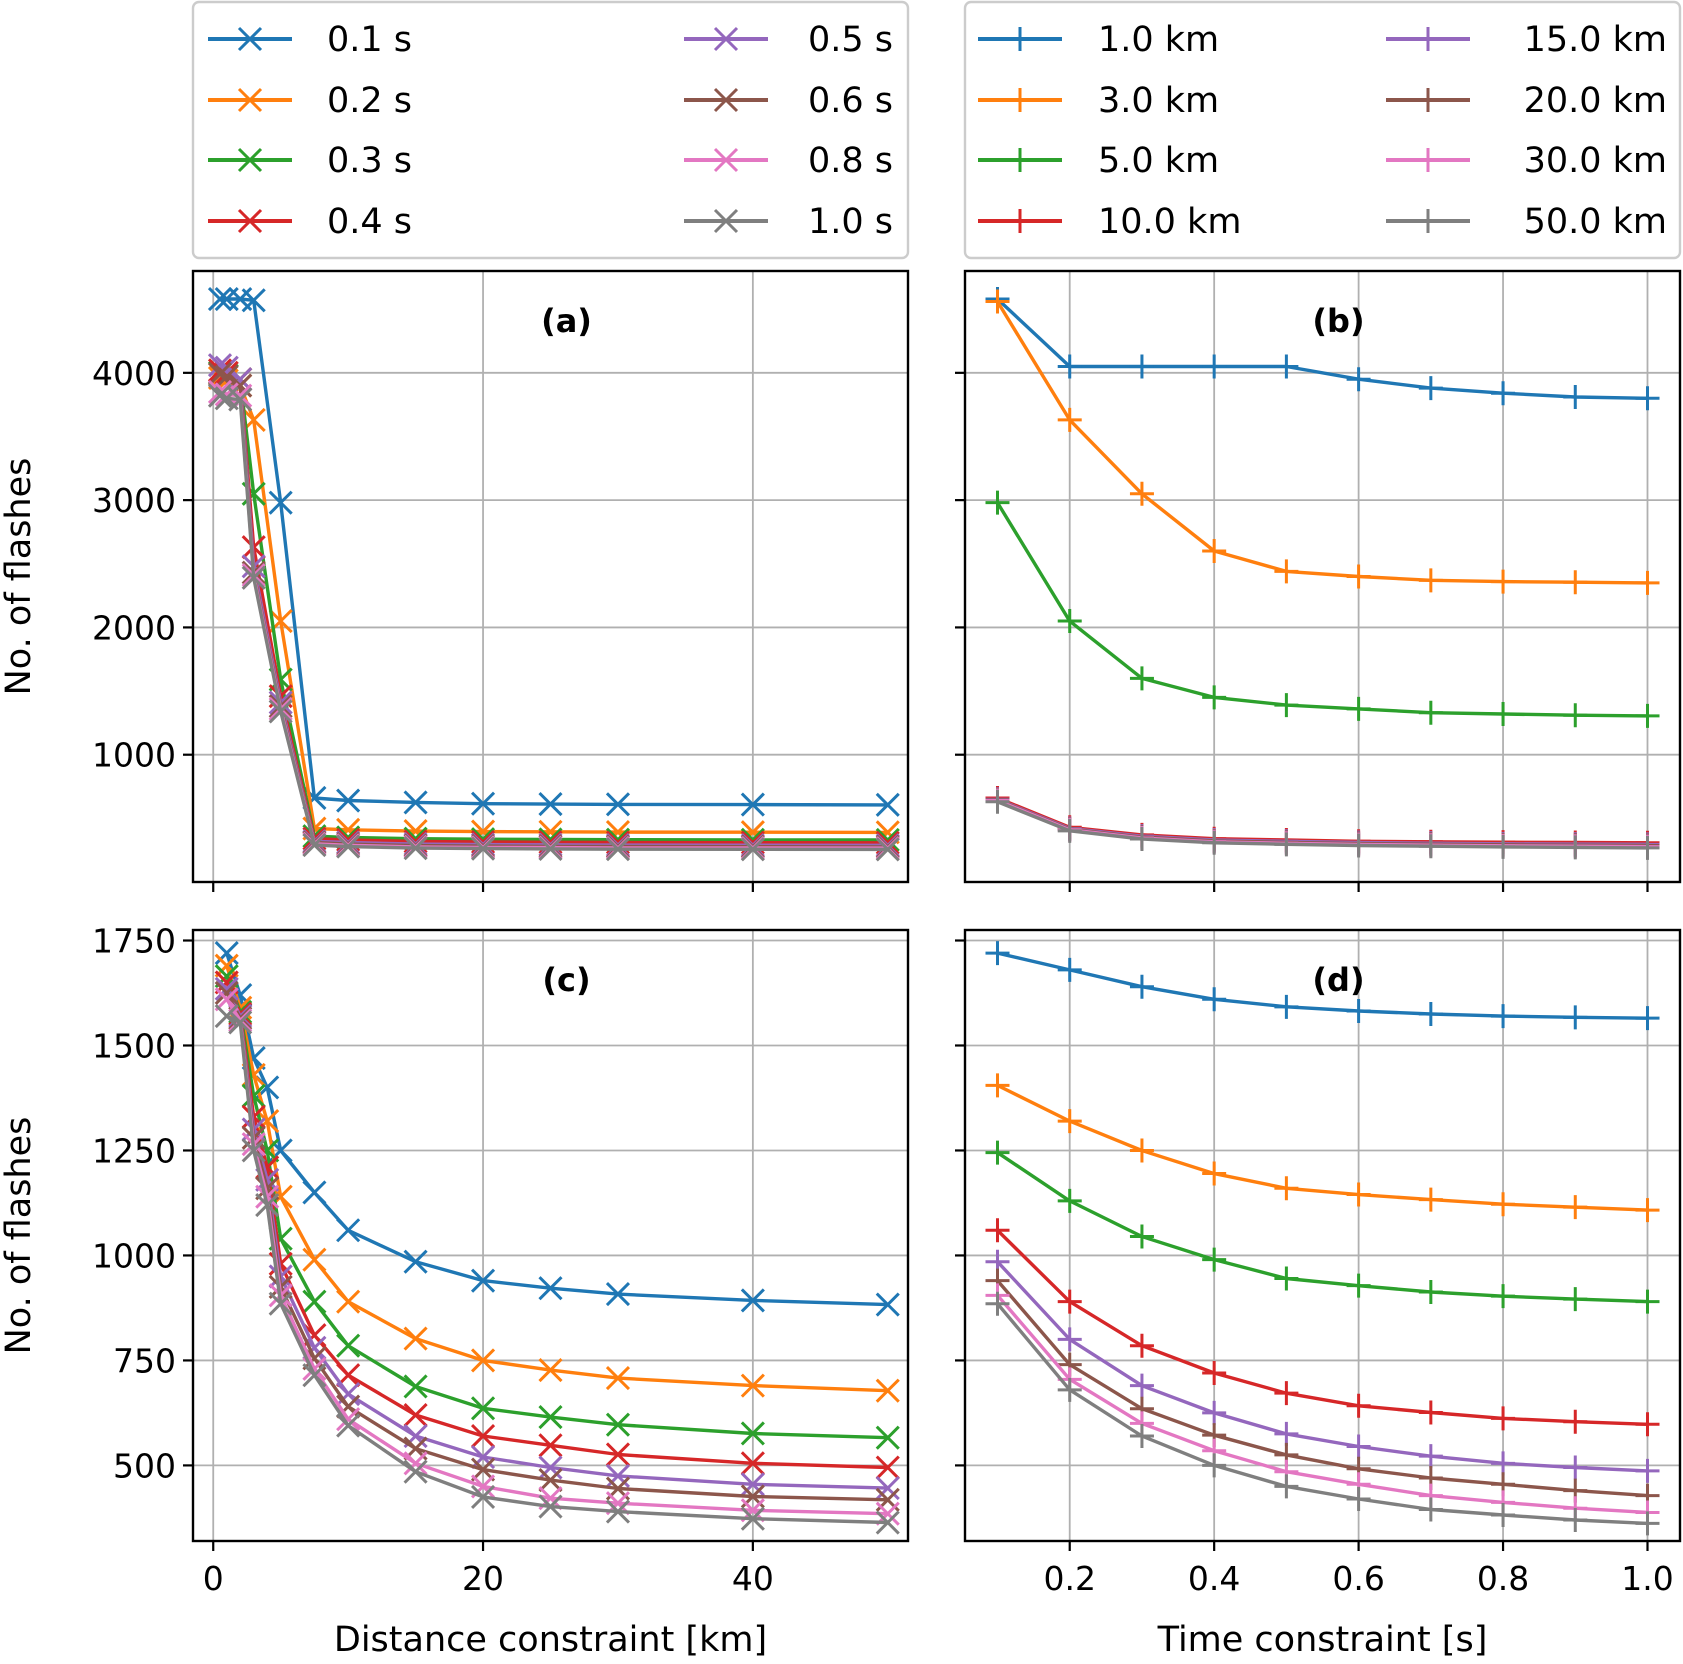  I want to click on legend-entry: 0.4 s, so click(310, 222).